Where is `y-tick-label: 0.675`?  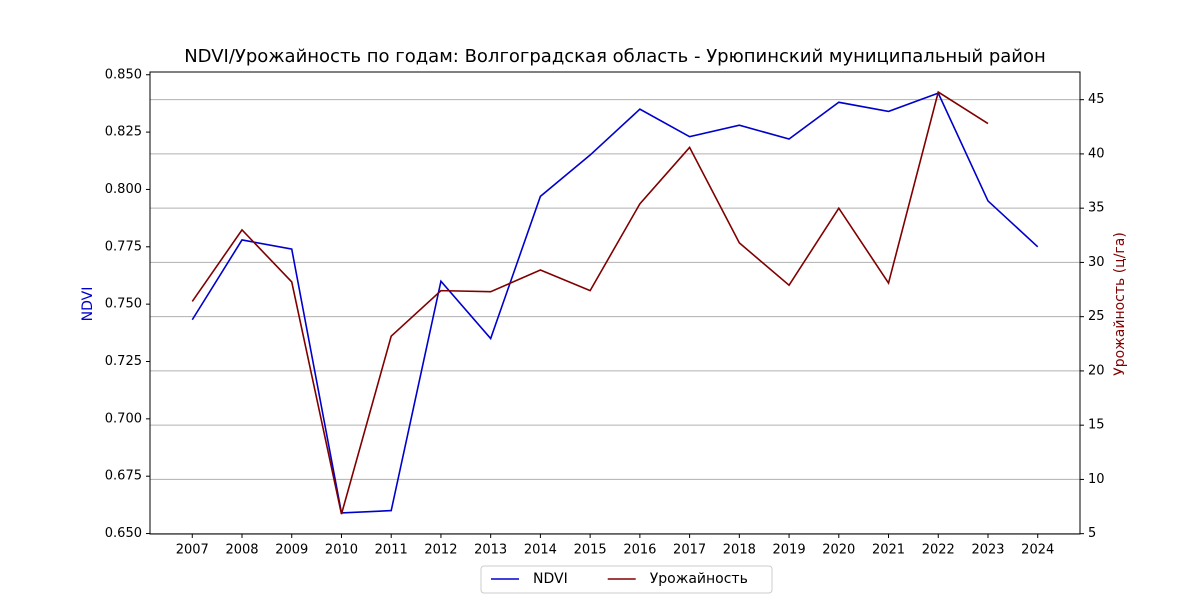 y-tick-label: 0.675 is located at coordinates (123, 476).